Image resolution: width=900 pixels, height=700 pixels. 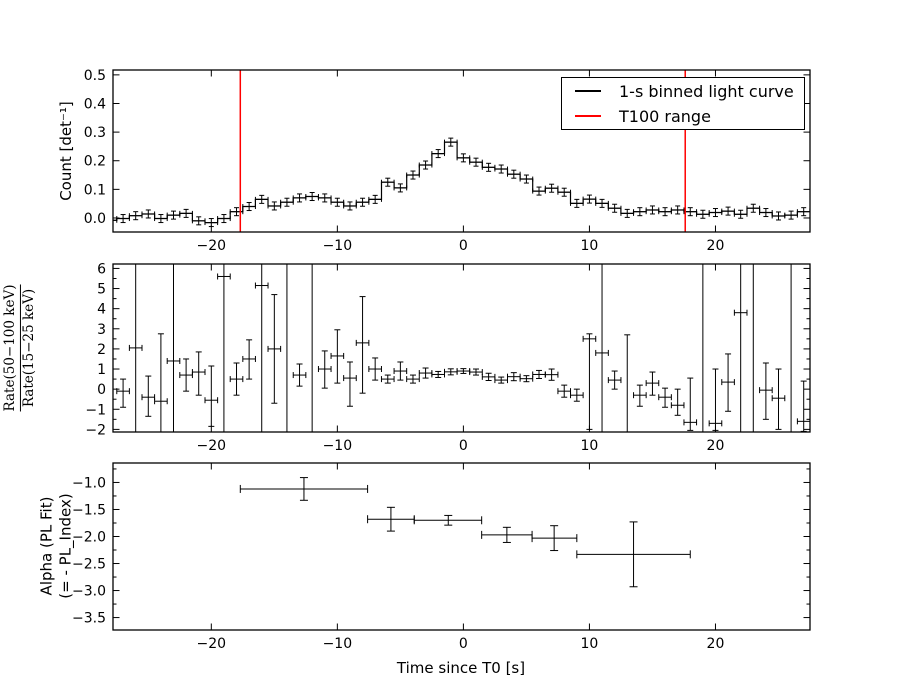 What do you see at coordinates (9, 348) in the screenshot?
I see `hardness-ratio-numerator: Rate(50−100 keV)` at bounding box center [9, 348].